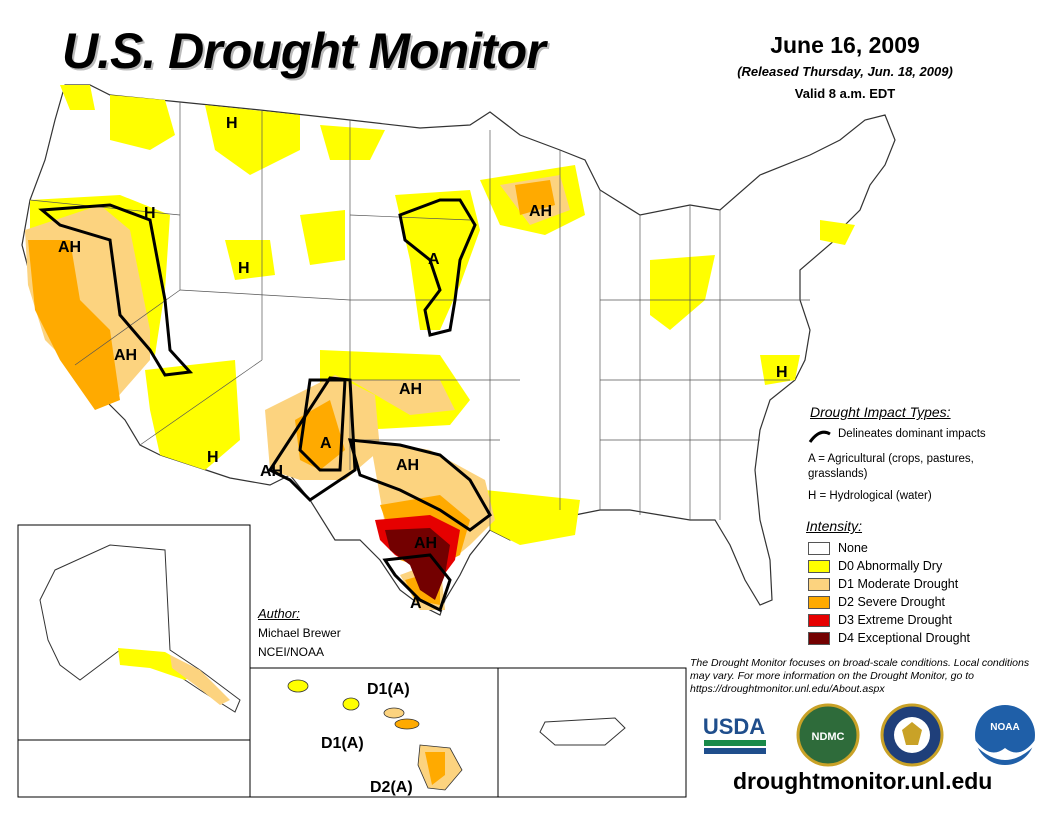 This screenshot has width=1056, height=816. I want to click on valid-time: Valid 8 a.m. EDT, so click(845, 93).